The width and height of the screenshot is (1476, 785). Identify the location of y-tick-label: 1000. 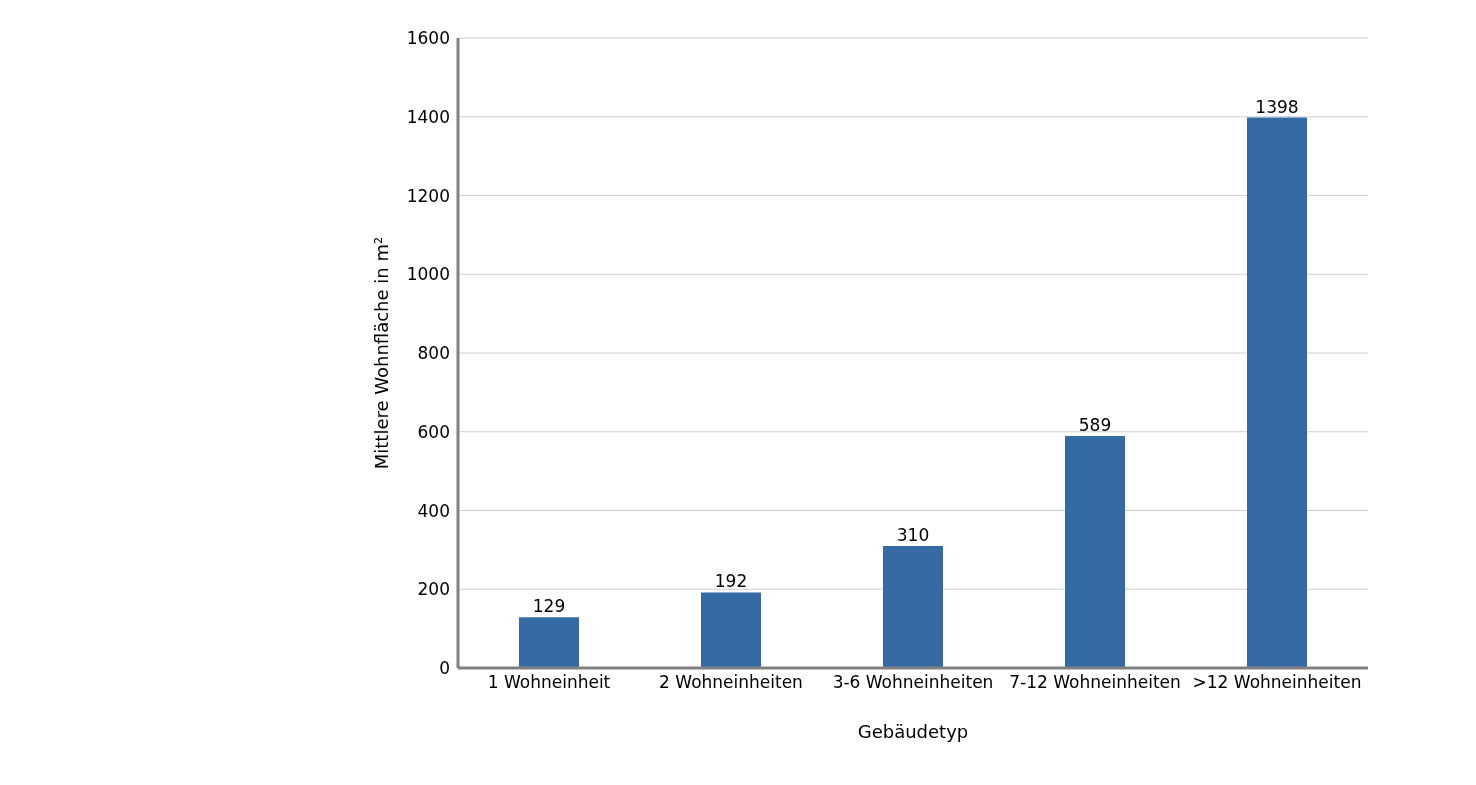
(428, 274).